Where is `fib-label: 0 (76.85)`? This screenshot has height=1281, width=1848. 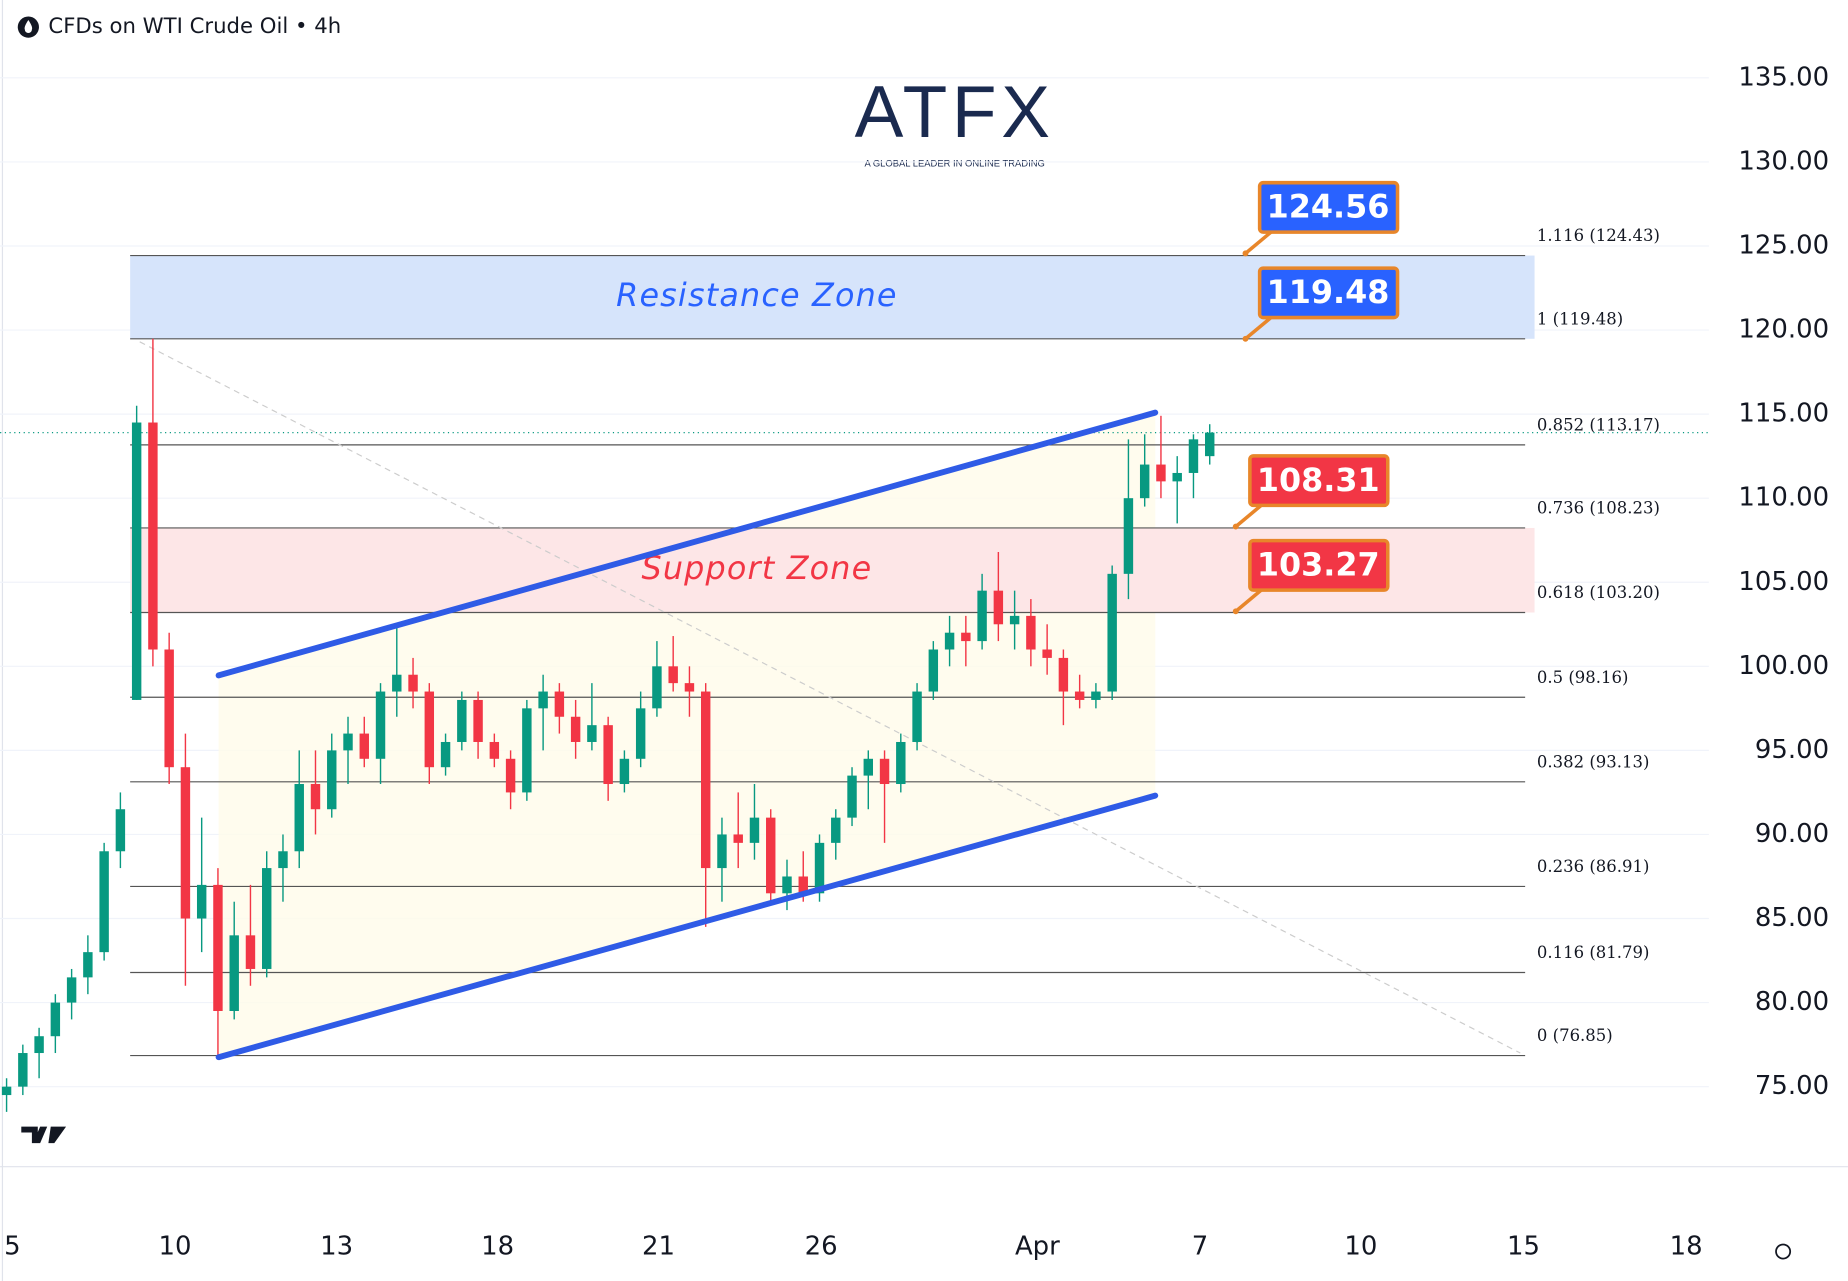
fib-label: 0 (76.85) is located at coordinates (1575, 1035).